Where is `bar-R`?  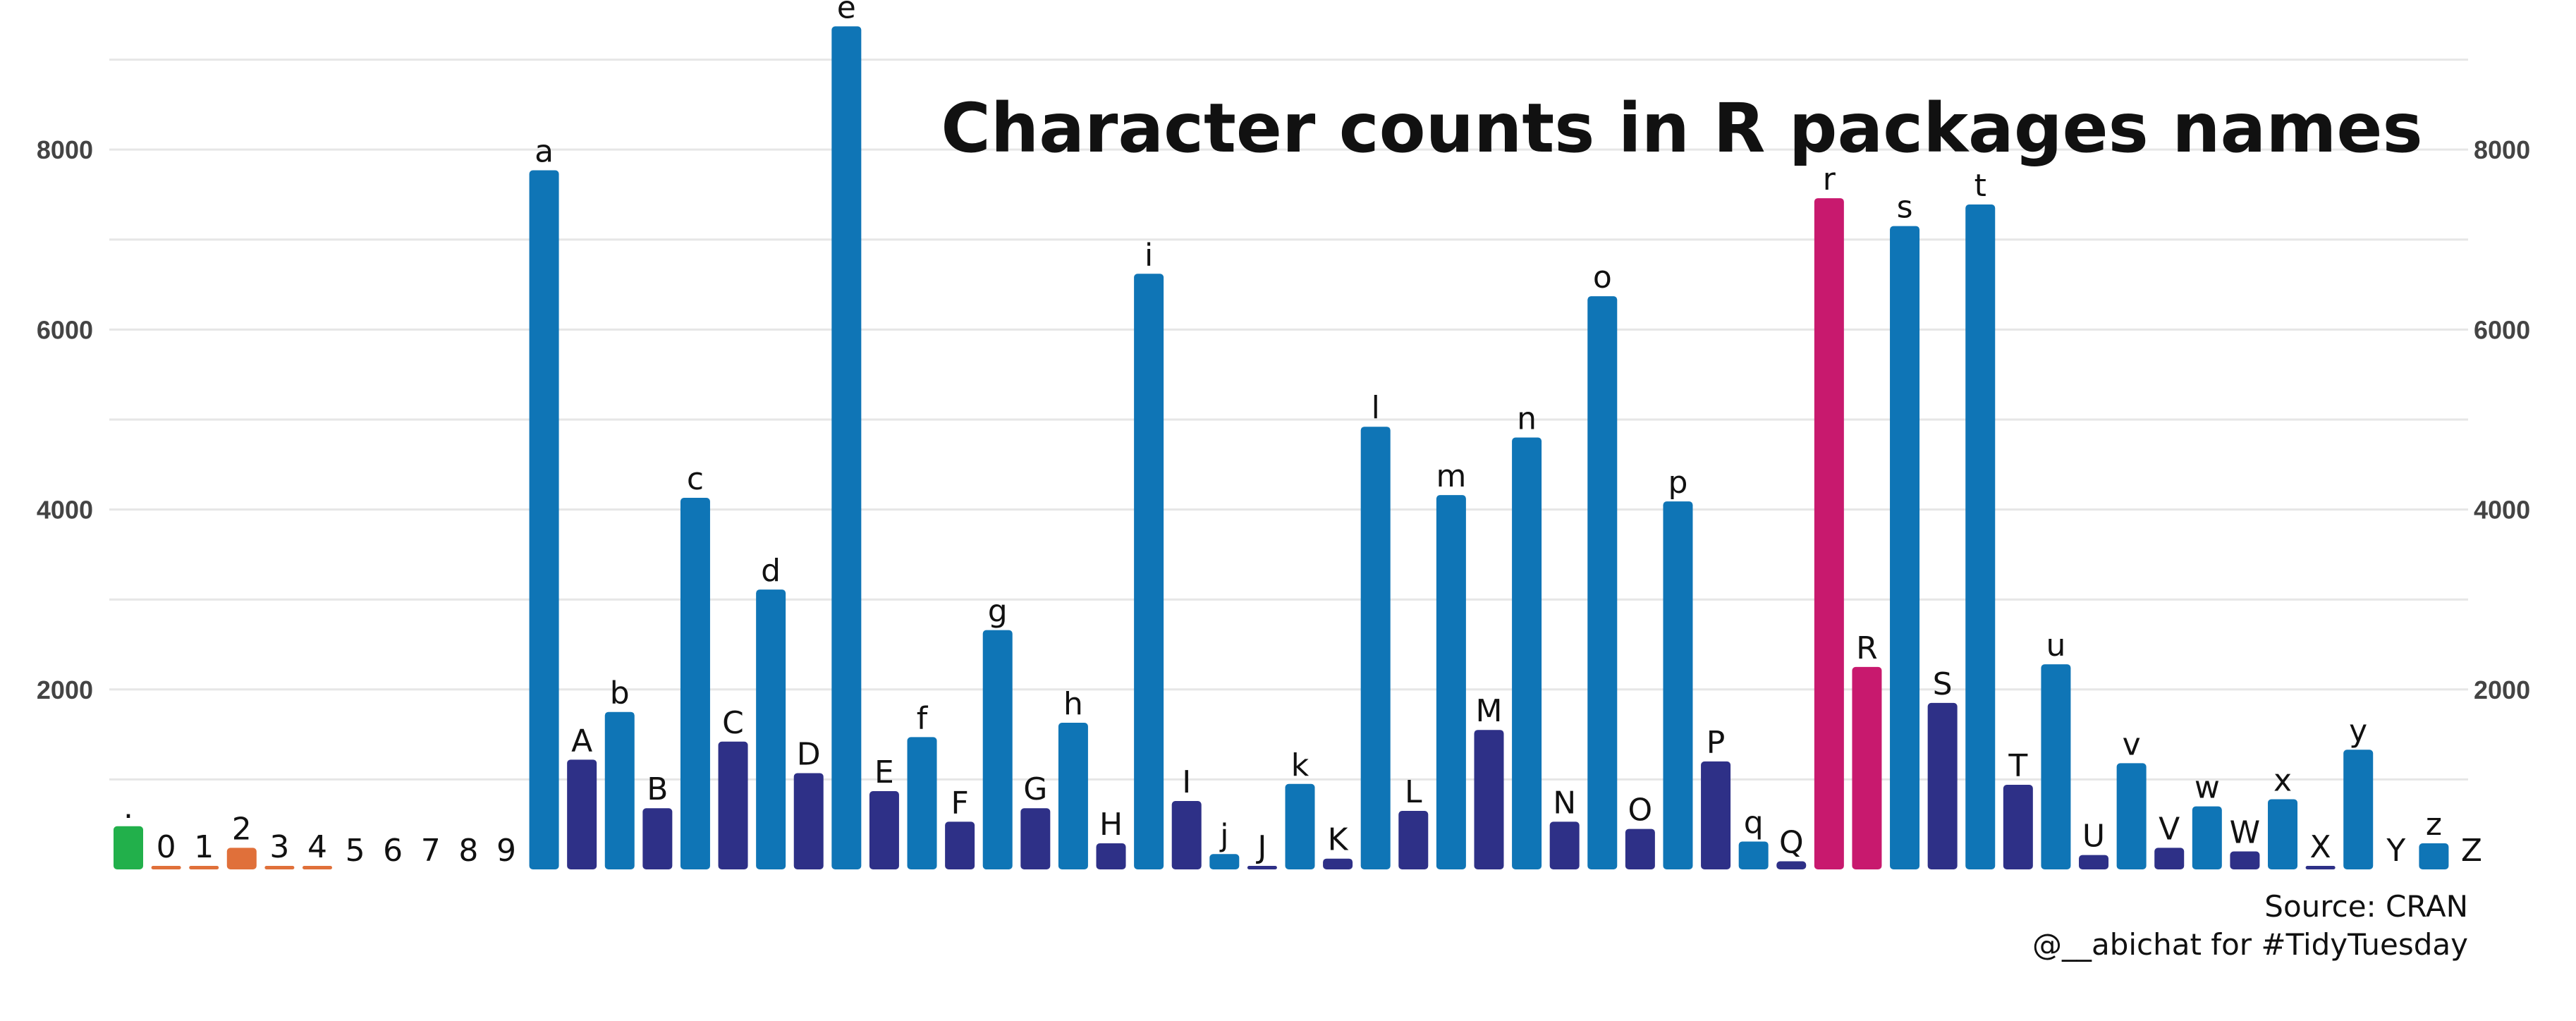
bar-R is located at coordinates (1867, 767).